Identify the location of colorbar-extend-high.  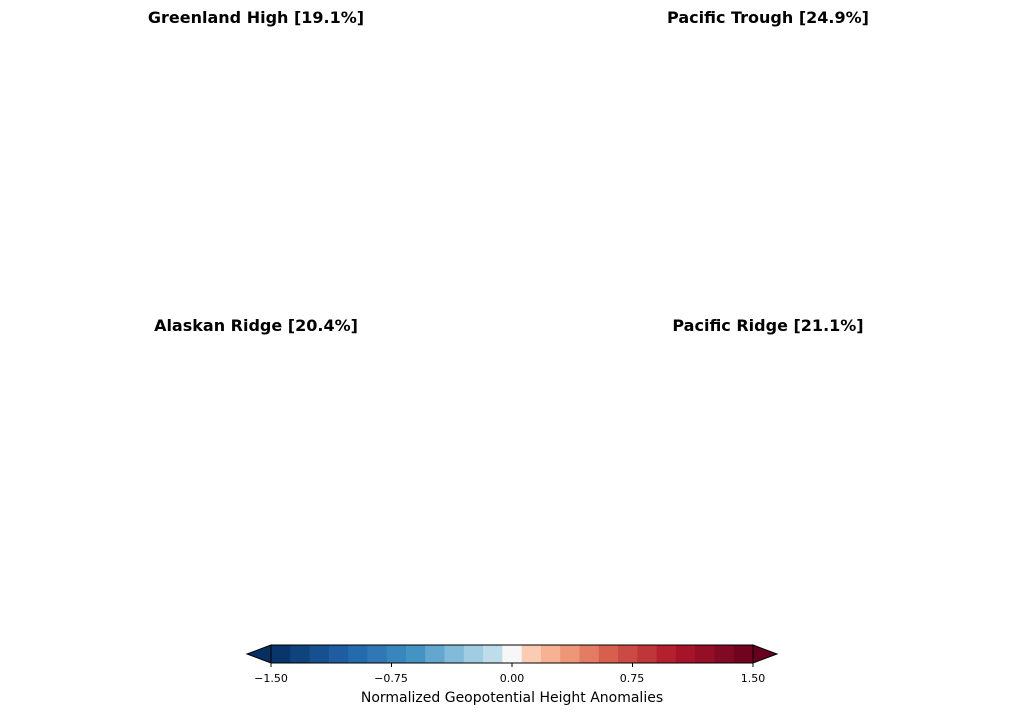
(765, 654).